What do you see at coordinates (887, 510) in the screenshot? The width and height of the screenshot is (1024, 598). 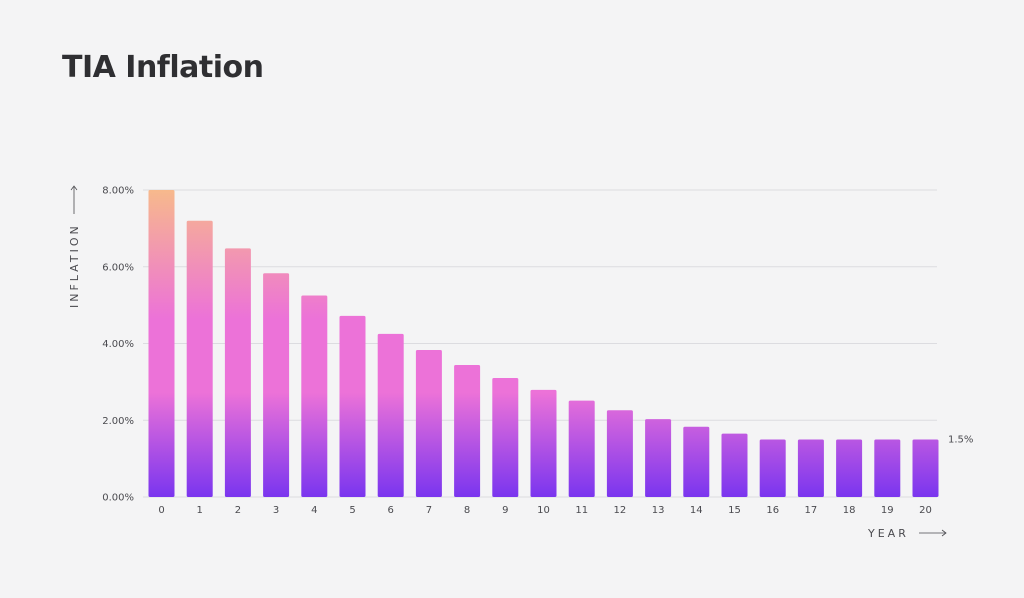 I see `x-tick-label: 19` at bounding box center [887, 510].